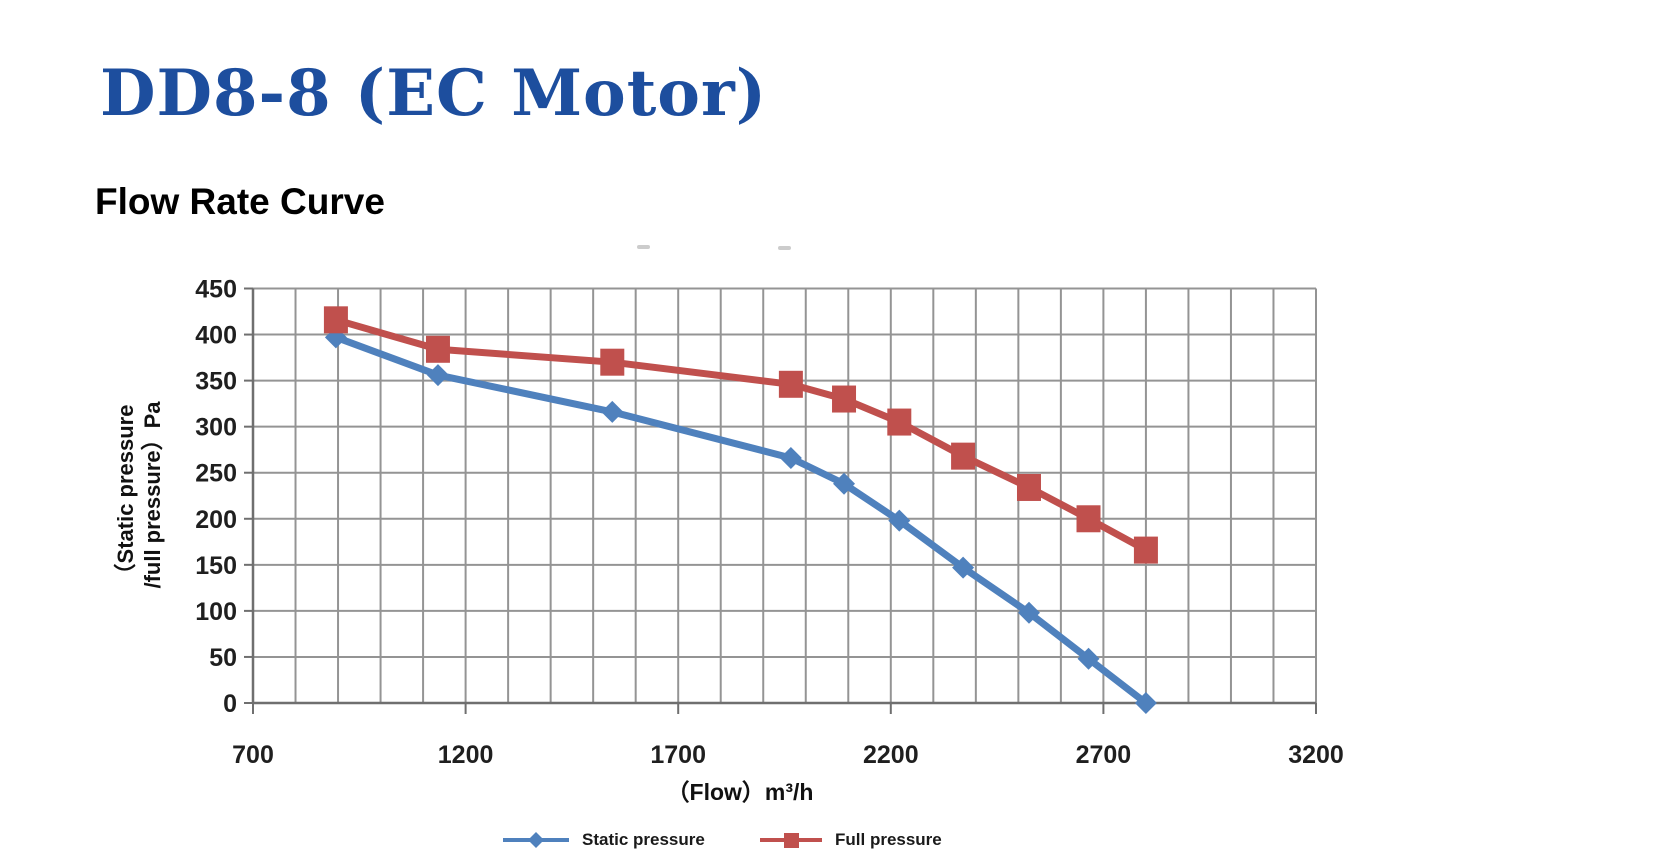  What do you see at coordinates (240, 201) in the screenshot?
I see `chart-title: Flow Rate Curve` at bounding box center [240, 201].